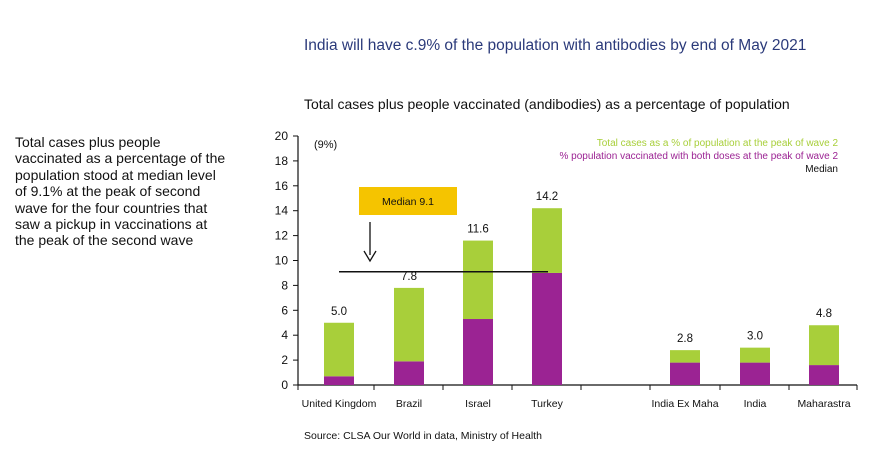 This screenshot has width=880, height=474. What do you see at coordinates (755, 337) in the screenshot?
I see `data-label: 3.0` at bounding box center [755, 337].